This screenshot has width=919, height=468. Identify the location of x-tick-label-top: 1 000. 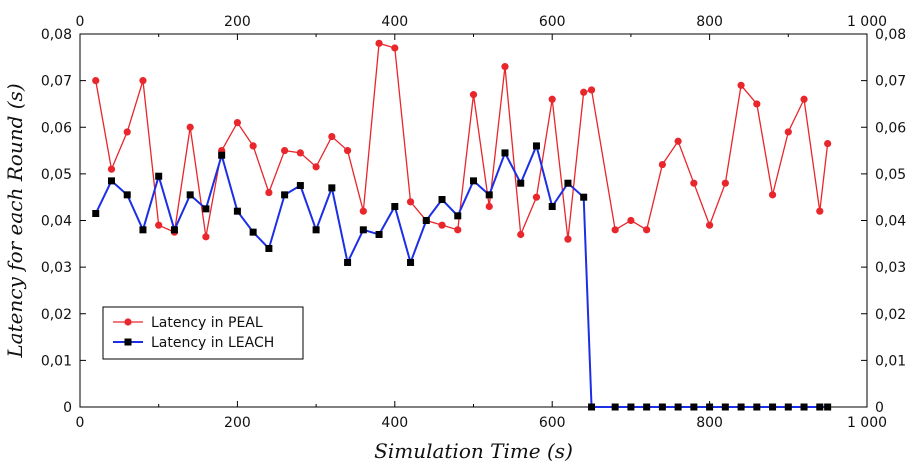
(867, 22).